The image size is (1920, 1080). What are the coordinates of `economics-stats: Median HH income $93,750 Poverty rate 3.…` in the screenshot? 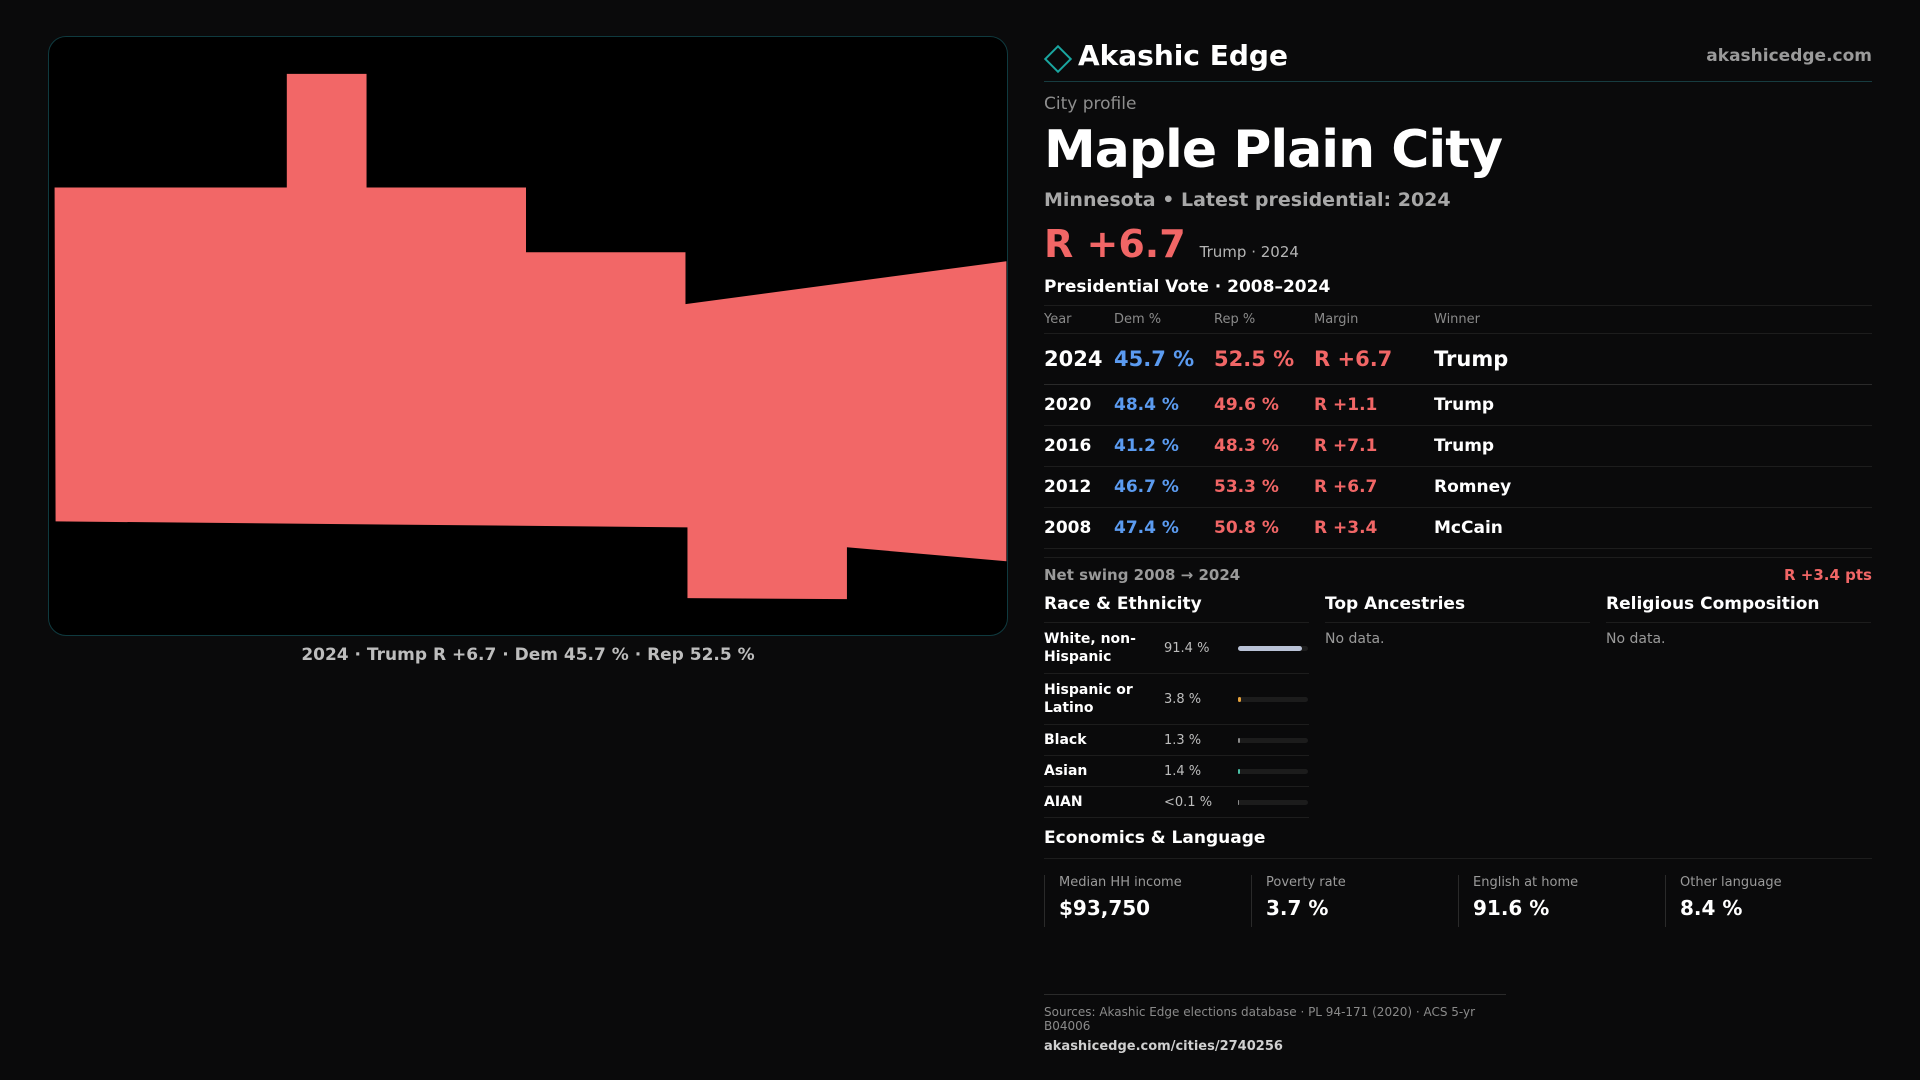 It's located at (1458, 901).